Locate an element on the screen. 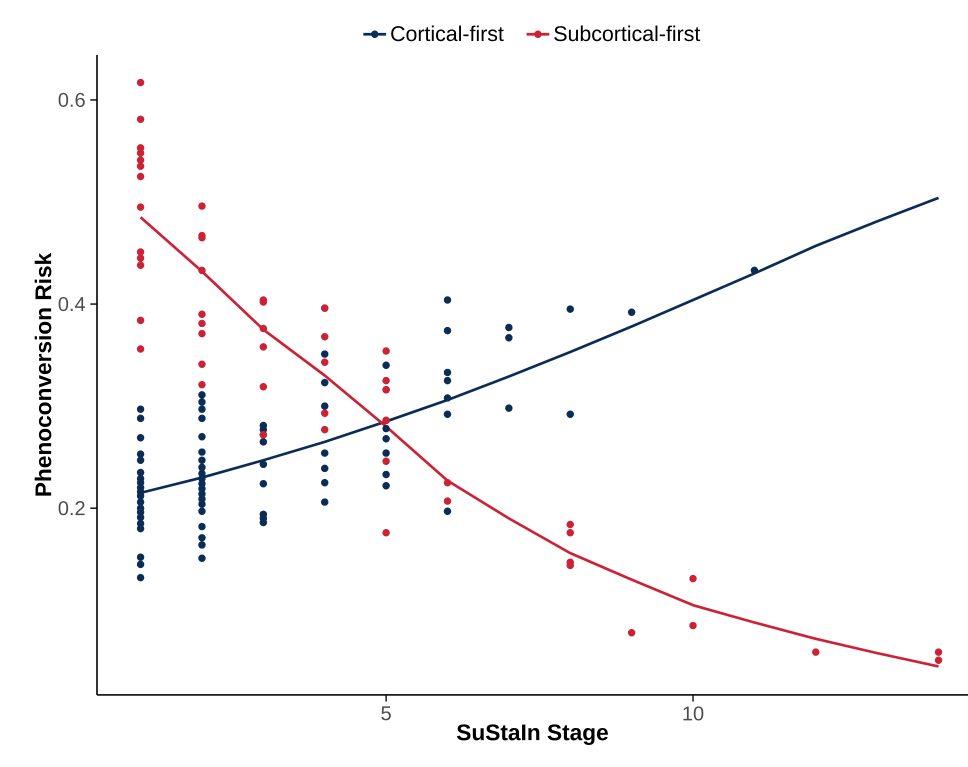  x-axis-title: SuStaIn Stage is located at coordinates (532, 734).